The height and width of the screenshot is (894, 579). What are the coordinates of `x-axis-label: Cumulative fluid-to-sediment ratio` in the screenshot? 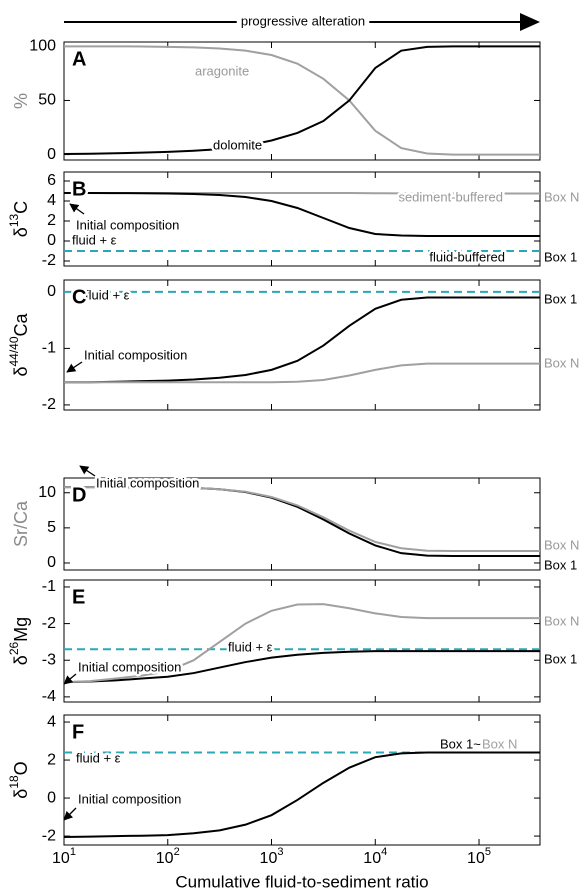 It's located at (301, 881).